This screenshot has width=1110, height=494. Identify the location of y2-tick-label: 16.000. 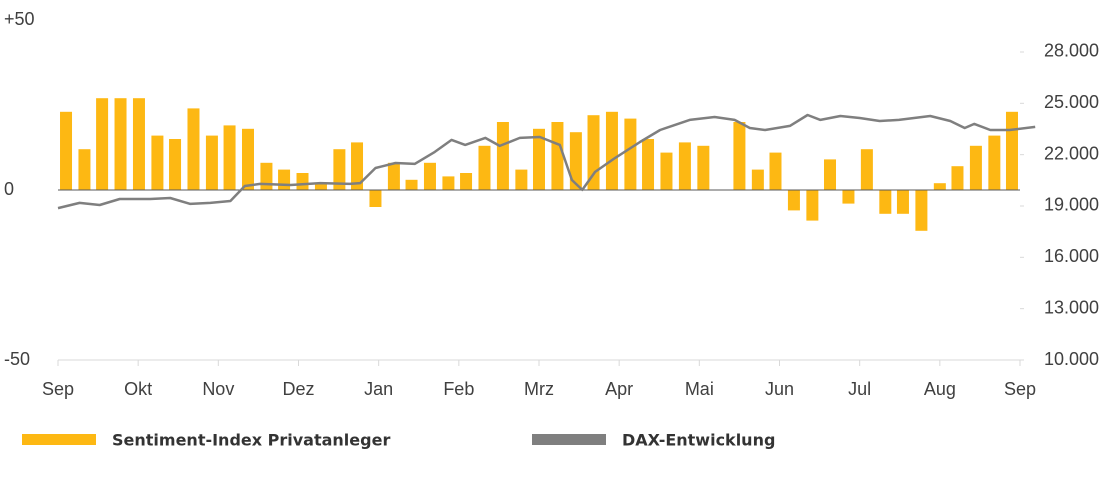
(1071, 256).